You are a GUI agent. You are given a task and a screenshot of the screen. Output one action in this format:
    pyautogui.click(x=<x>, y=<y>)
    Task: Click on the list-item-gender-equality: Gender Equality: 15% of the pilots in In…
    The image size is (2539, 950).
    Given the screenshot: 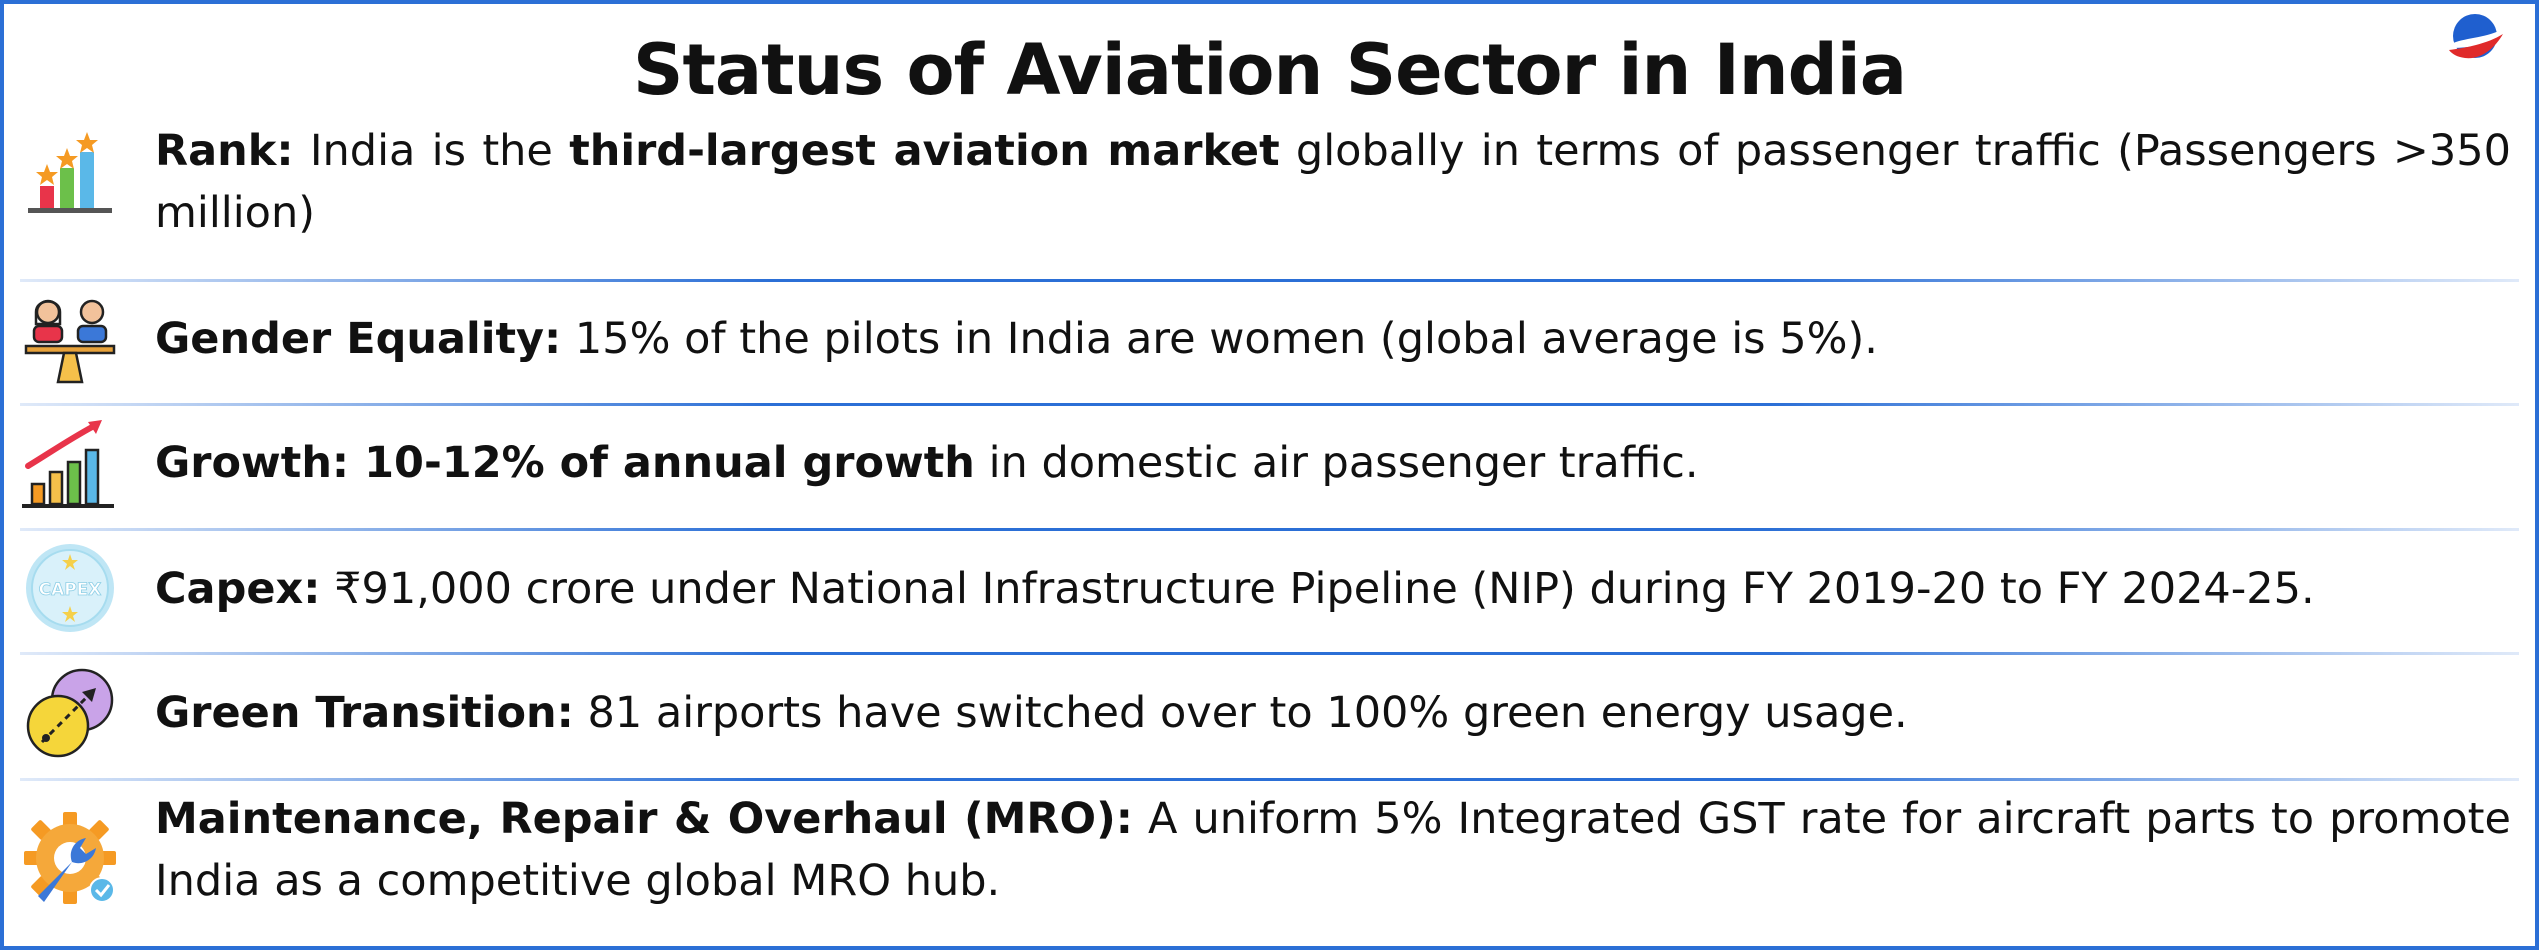 What is the action you would take?
    pyautogui.click(x=1269, y=345)
    